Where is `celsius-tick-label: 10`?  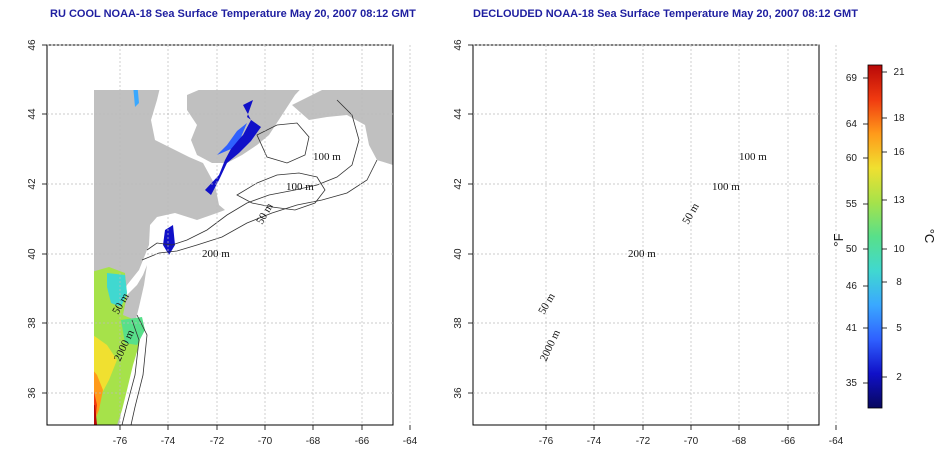 celsius-tick-label: 10 is located at coordinates (899, 249).